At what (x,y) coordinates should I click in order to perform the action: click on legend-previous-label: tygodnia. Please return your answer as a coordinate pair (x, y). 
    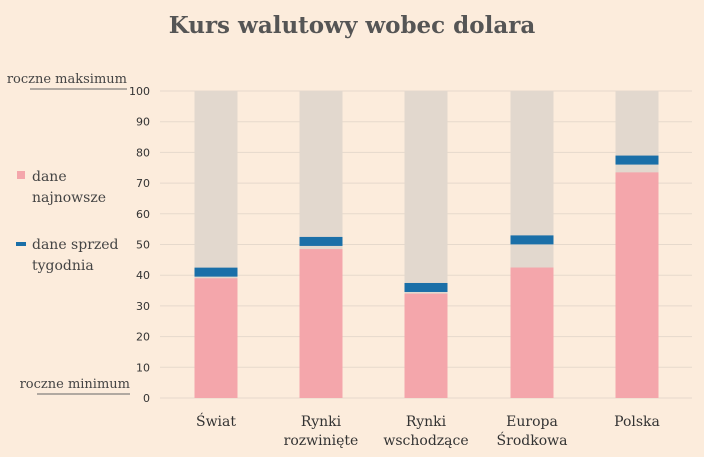
    Looking at the image, I should click on (63, 266).